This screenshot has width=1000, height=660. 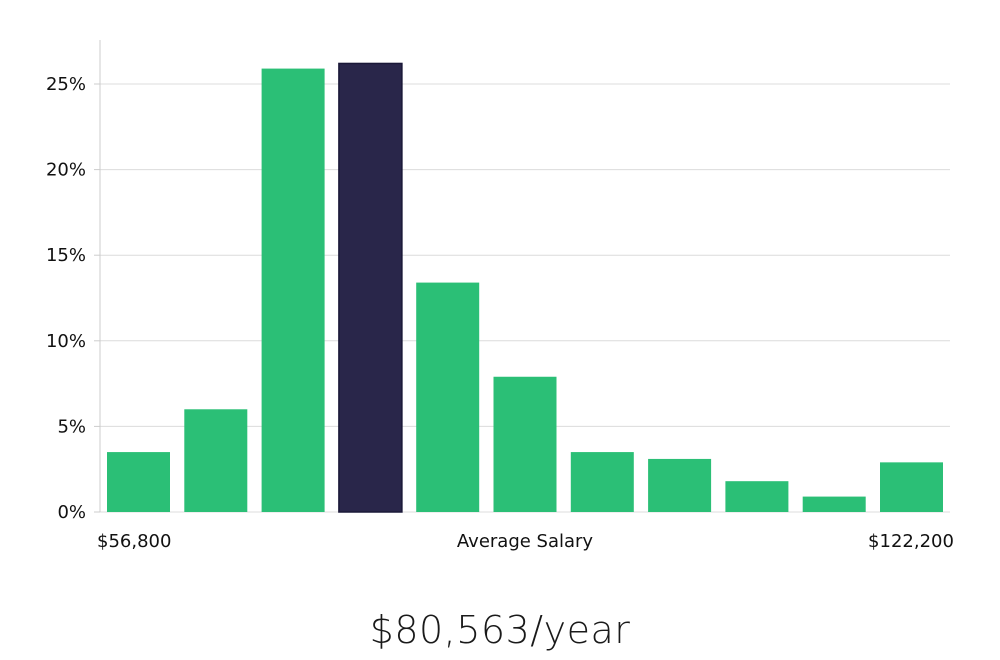 I want to click on y-axis-ticks: 0% 5% 10% 15% 20% 25%, so click(x=73, y=298).